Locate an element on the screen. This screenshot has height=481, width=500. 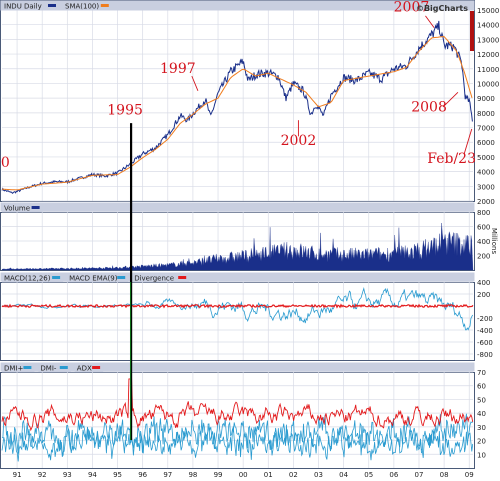
volume-legend-strip is located at coordinates (237, 207).